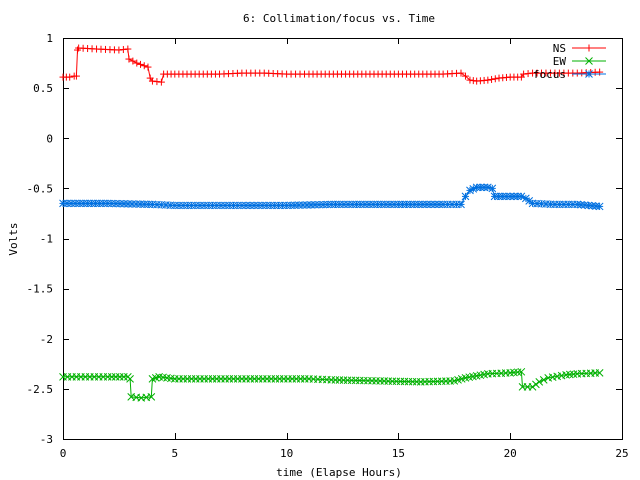 The height and width of the screenshot is (480, 640). What do you see at coordinates (40, 389) in the screenshot?
I see `y-tick-label: -2.5` at bounding box center [40, 389].